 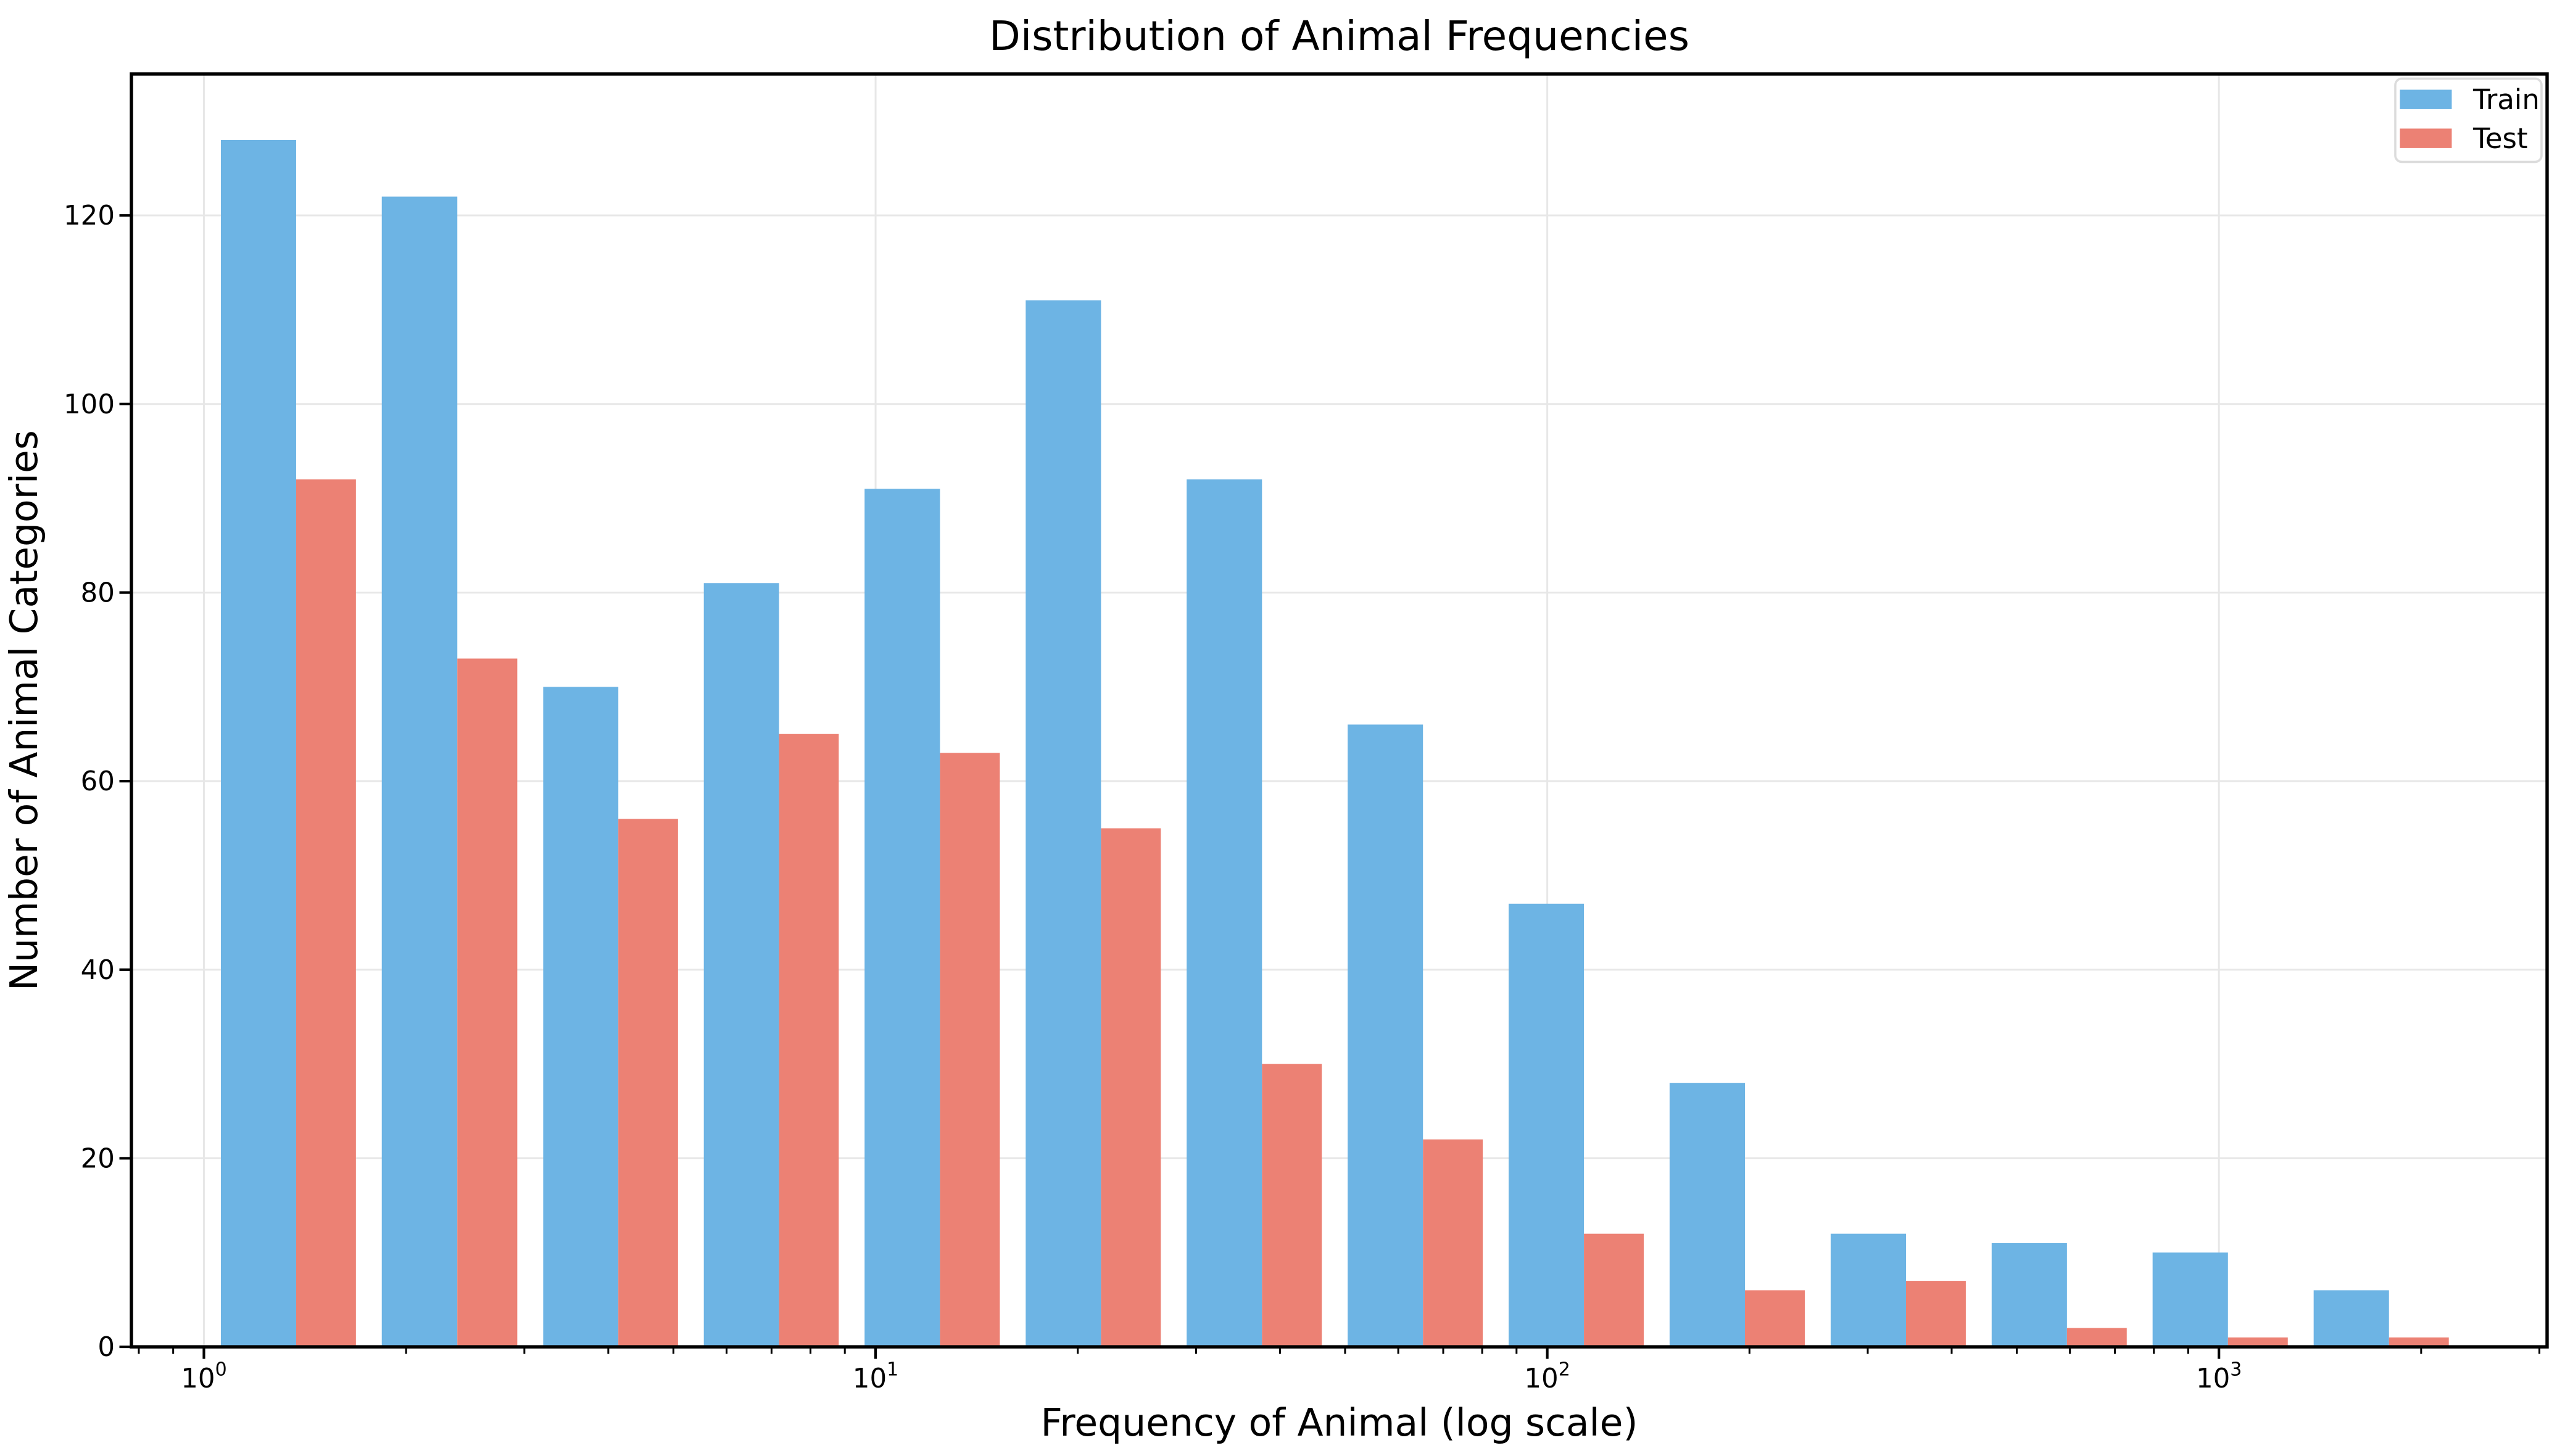 What do you see at coordinates (98, 782) in the screenshot?
I see `y-tick-label: 60` at bounding box center [98, 782].